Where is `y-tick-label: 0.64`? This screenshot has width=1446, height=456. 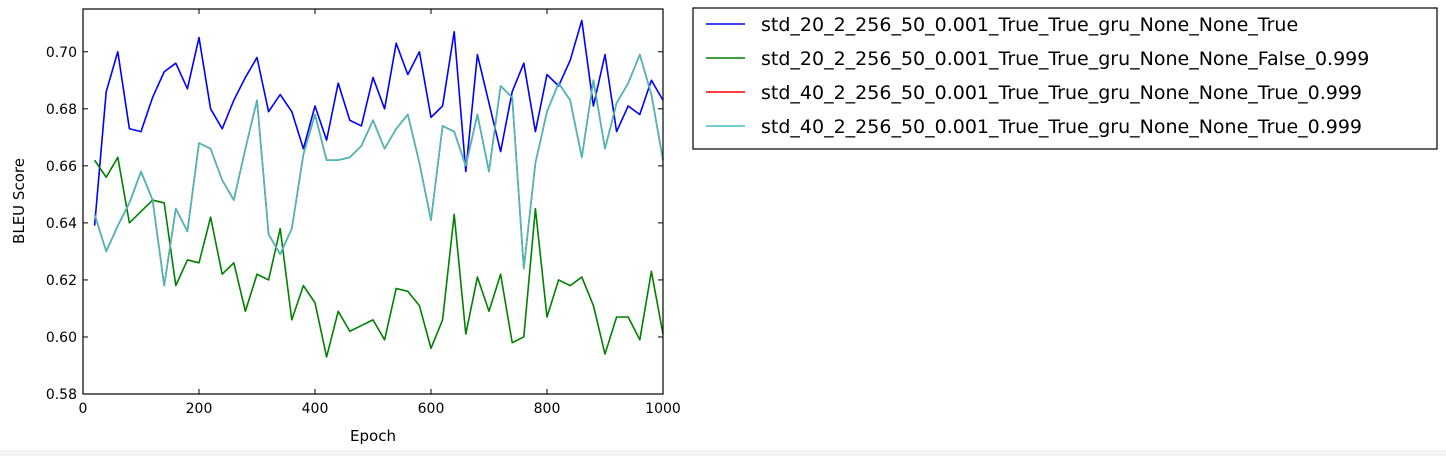
y-tick-label: 0.64 is located at coordinates (61, 224).